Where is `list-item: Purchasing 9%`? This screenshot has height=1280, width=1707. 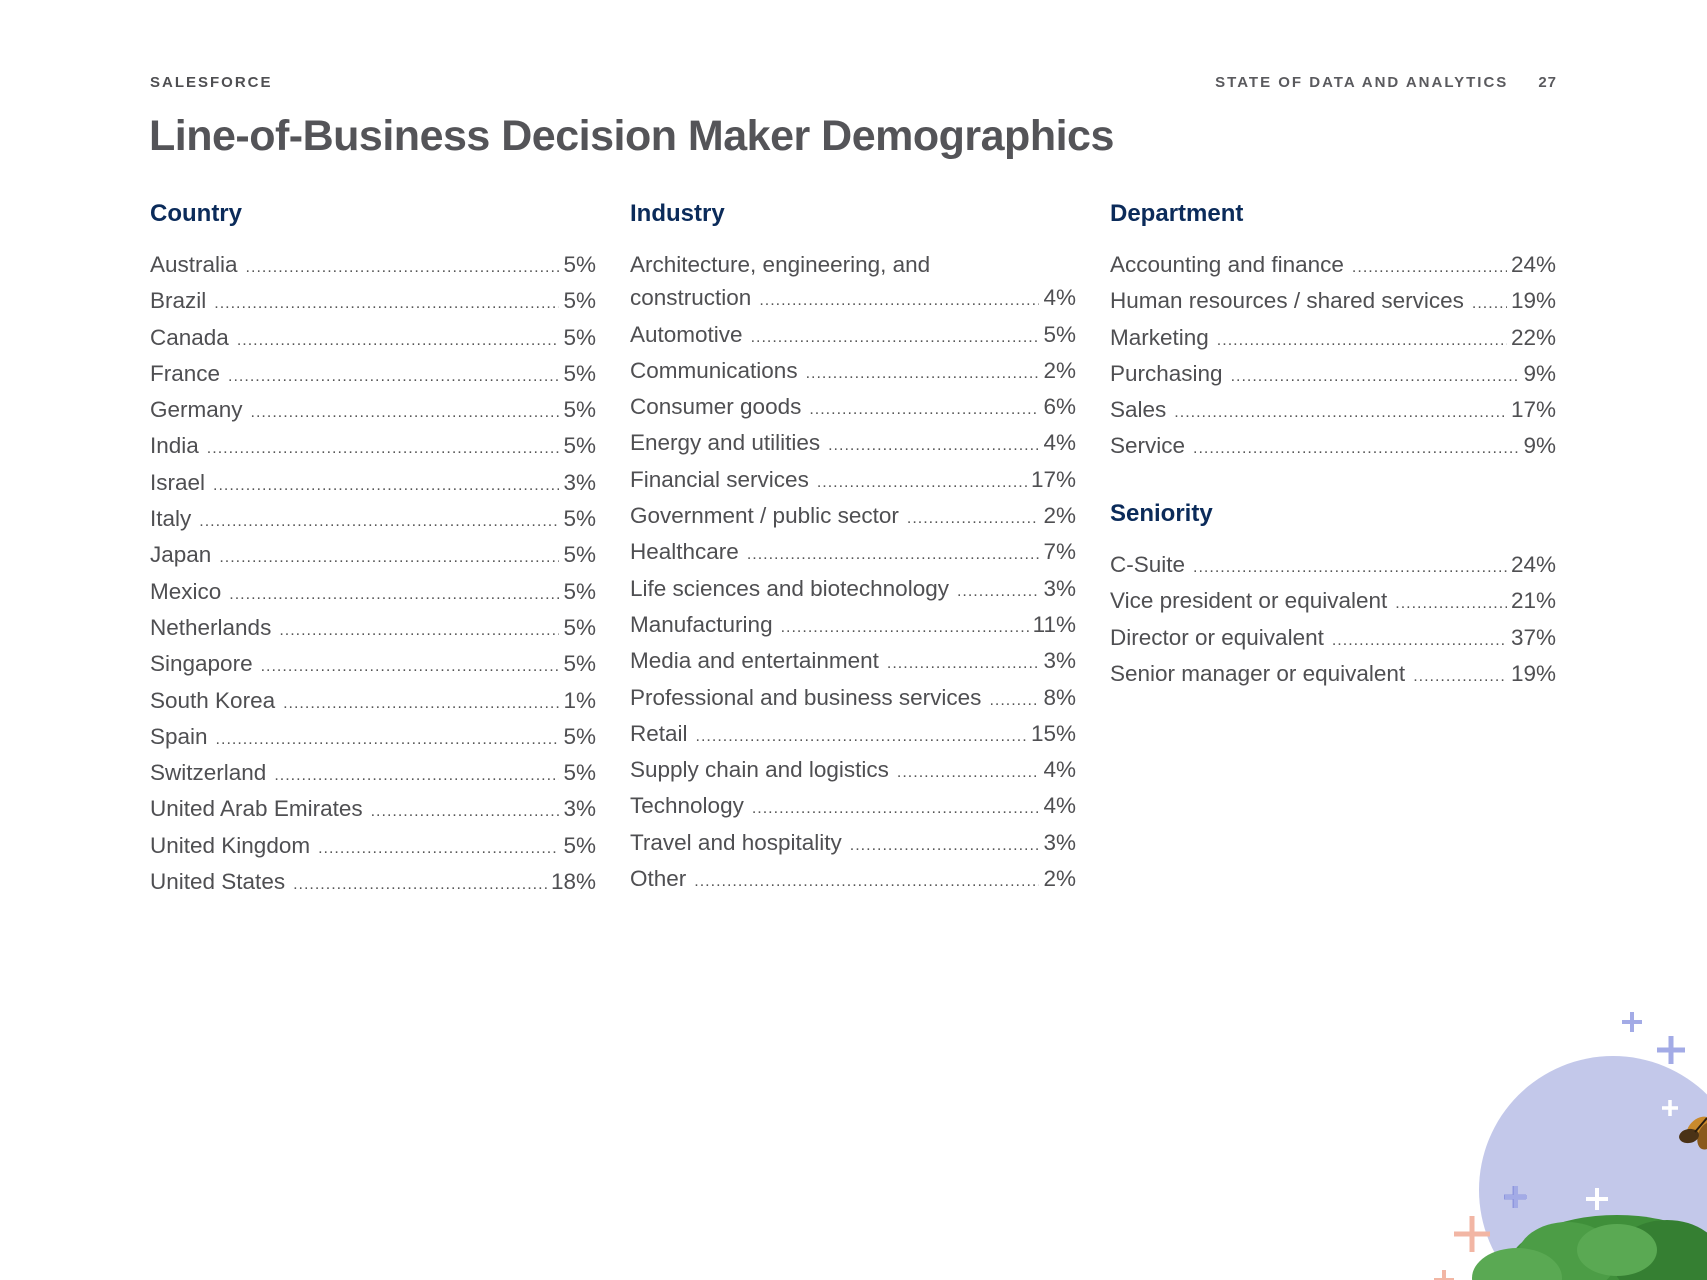 list-item: Purchasing 9% is located at coordinates (1333, 375).